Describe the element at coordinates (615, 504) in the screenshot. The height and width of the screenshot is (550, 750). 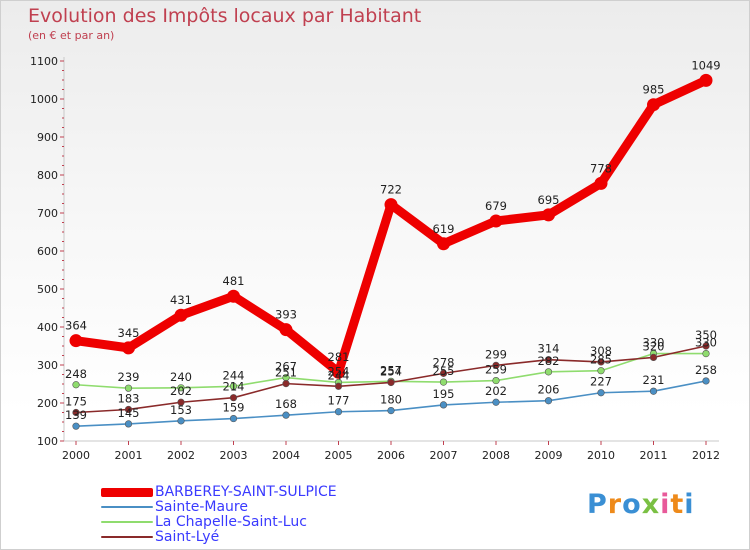
I see `logo-letter: r` at that location.